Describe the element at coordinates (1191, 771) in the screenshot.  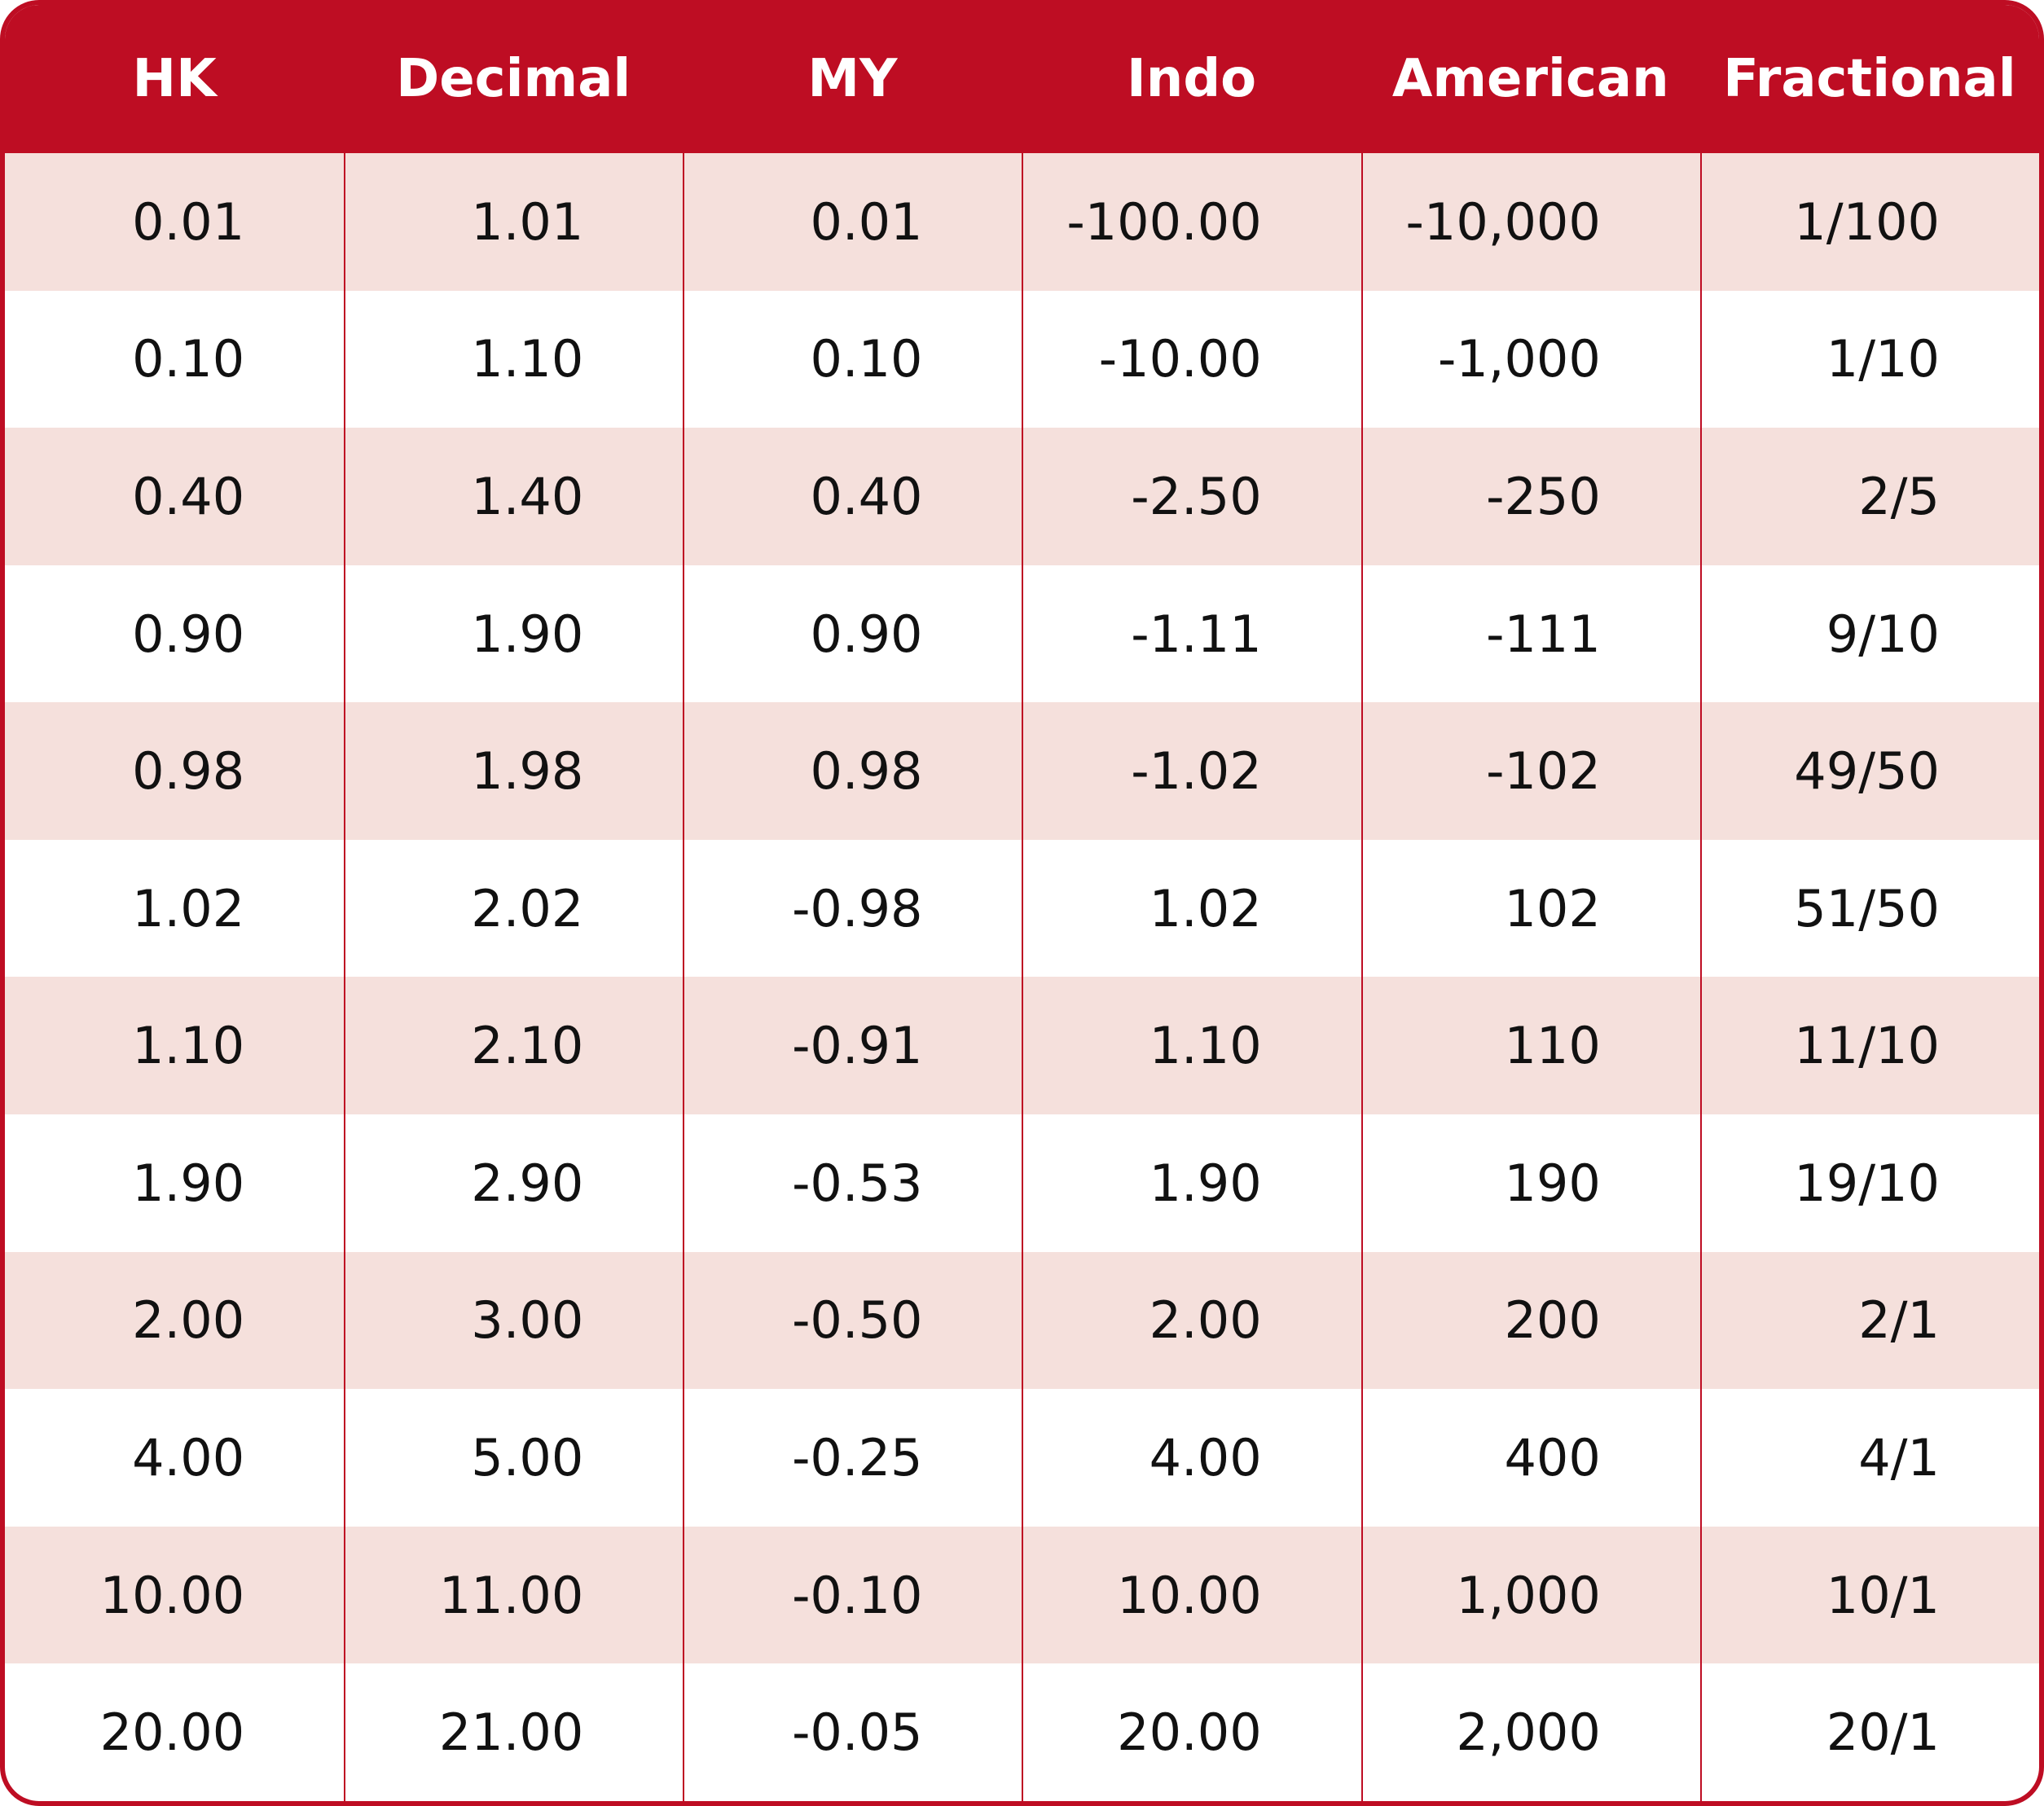
I see `table-cell: -1.02` at that location.